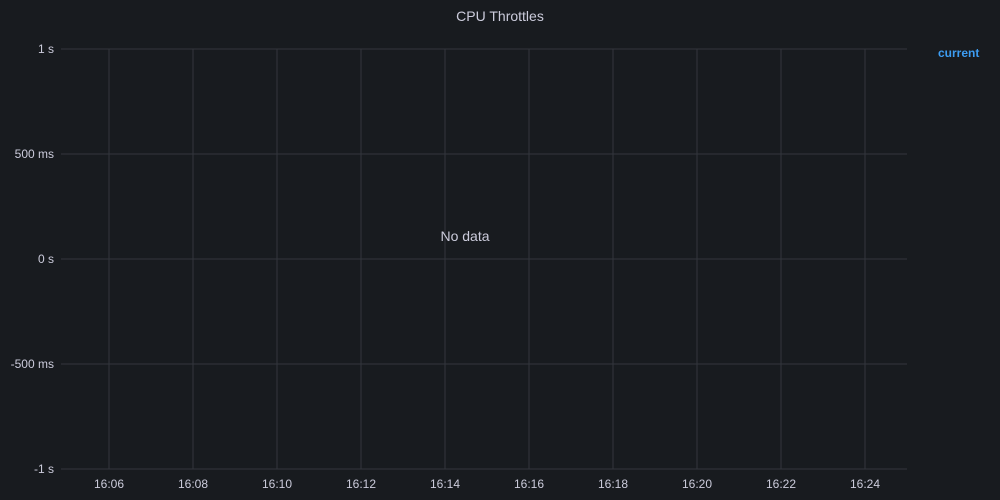  What do you see at coordinates (46, 259) in the screenshot?
I see `y-tick-label: 0 s` at bounding box center [46, 259].